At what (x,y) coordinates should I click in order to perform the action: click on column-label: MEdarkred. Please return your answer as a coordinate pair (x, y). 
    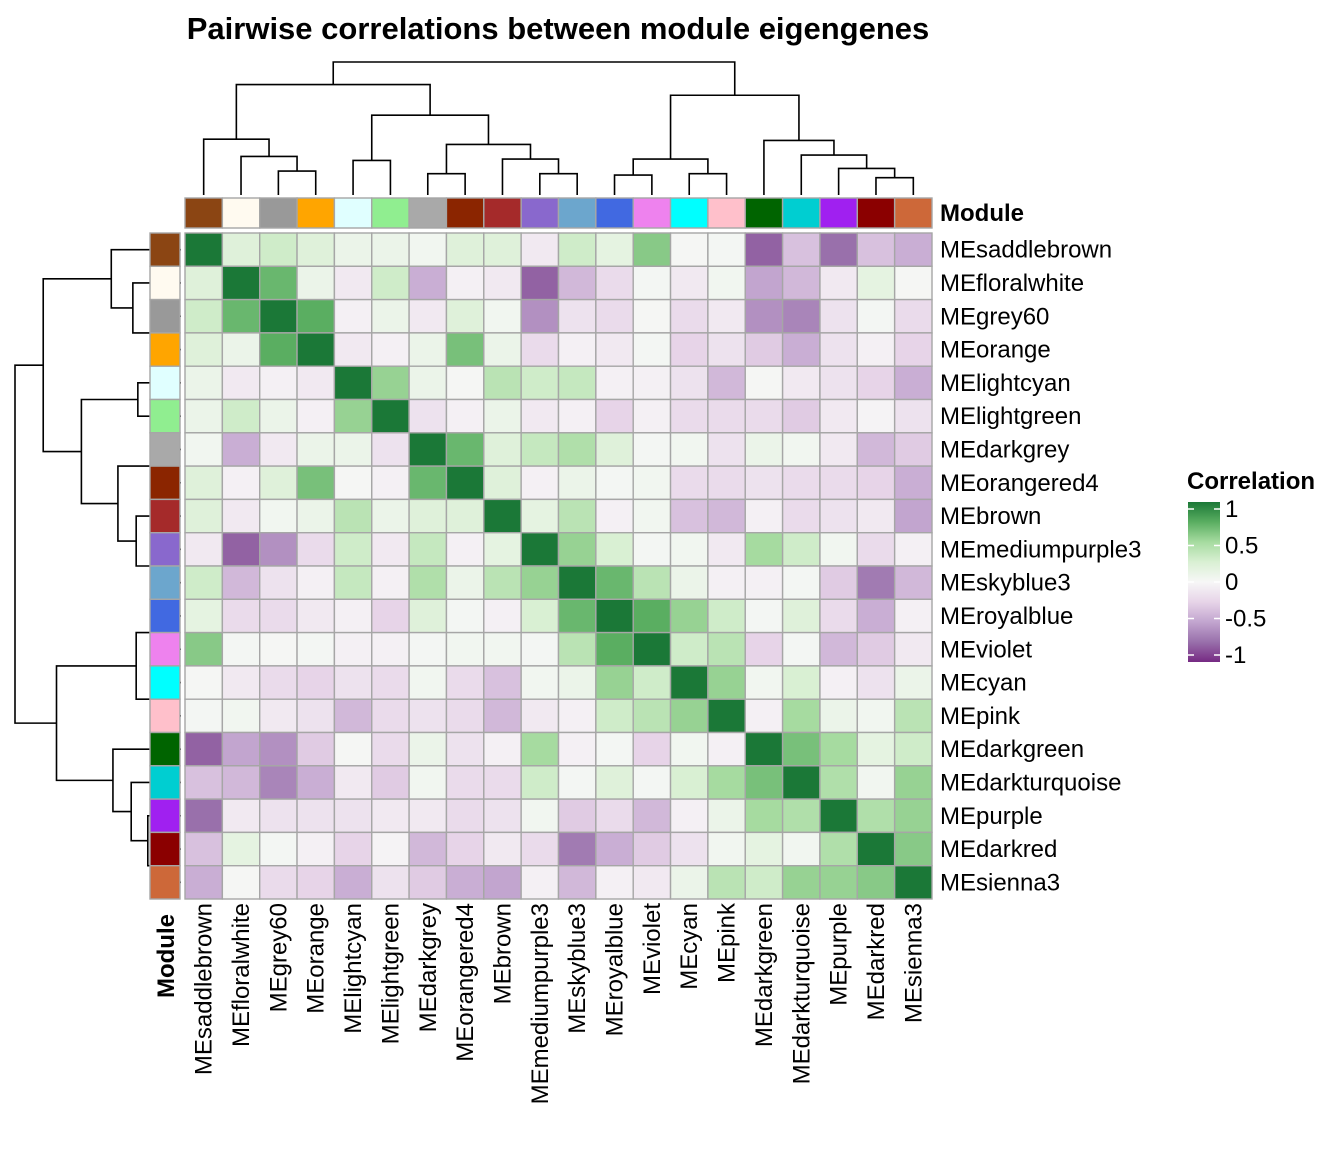
    Looking at the image, I should click on (876, 961).